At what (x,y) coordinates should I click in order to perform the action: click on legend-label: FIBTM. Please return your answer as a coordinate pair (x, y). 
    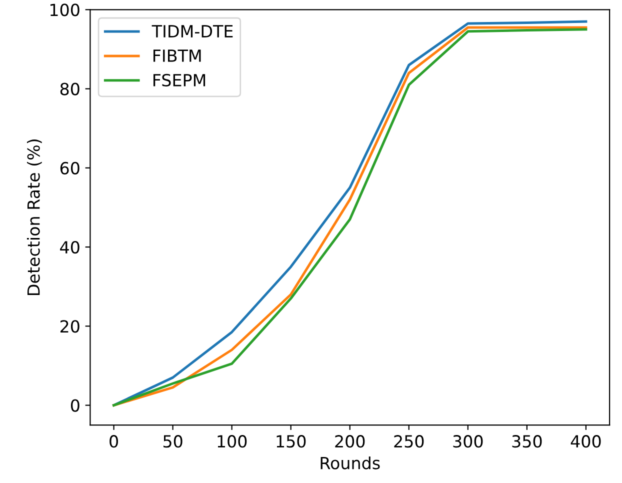
    Looking at the image, I should click on (177, 56).